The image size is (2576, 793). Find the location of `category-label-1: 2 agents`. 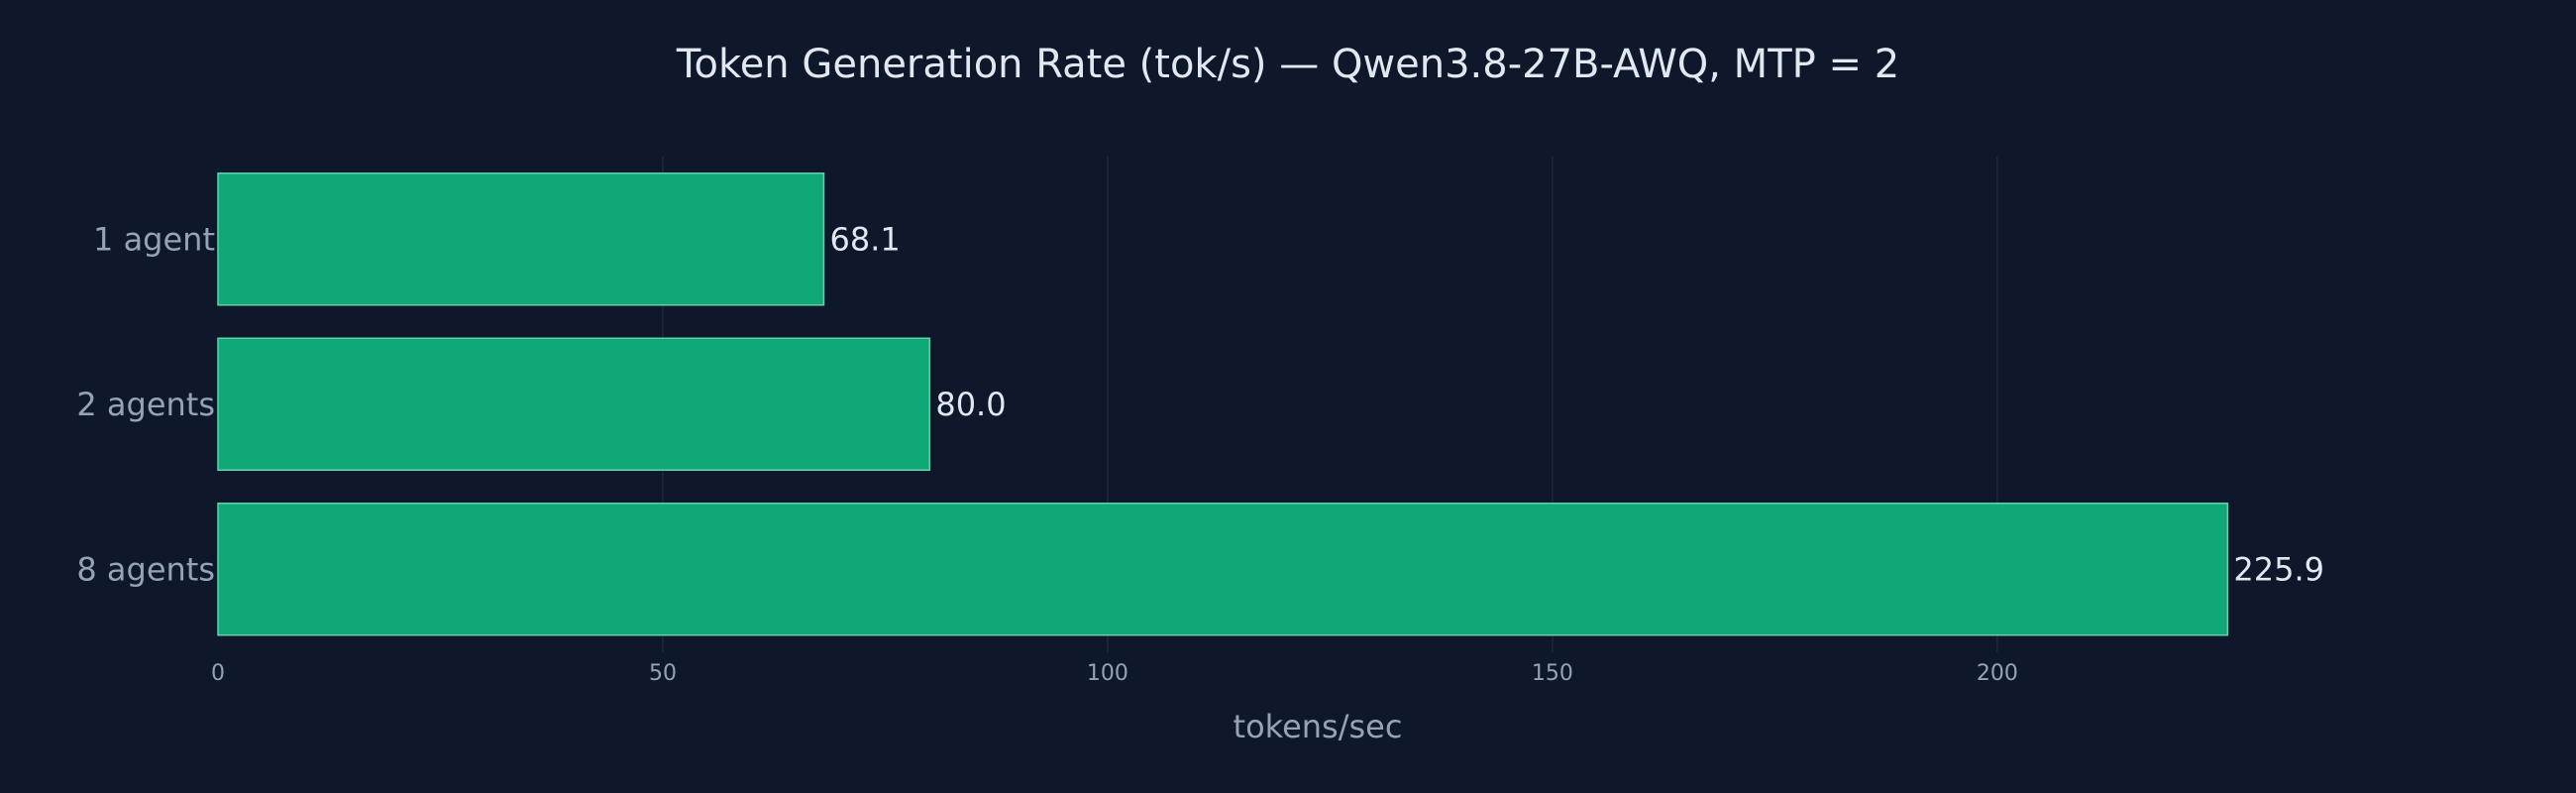

category-label-1: 2 agents is located at coordinates (145, 404).